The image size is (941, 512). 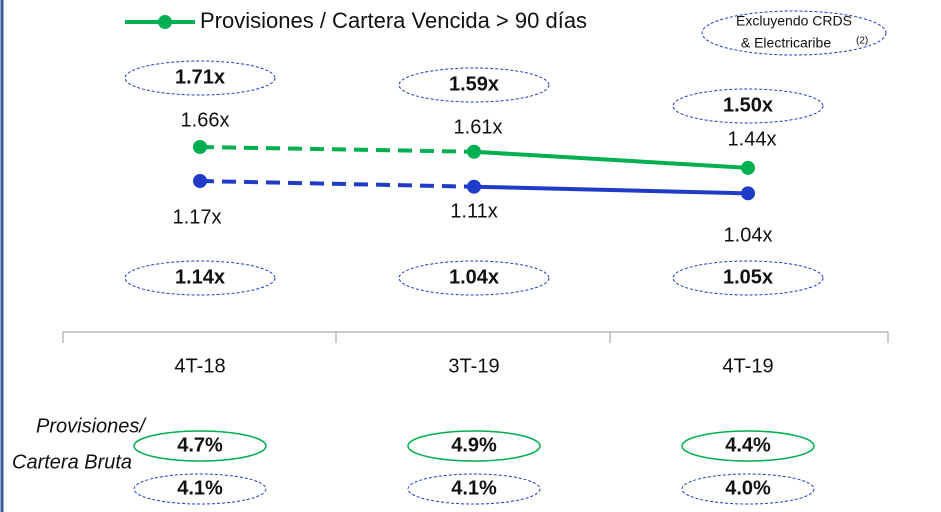 What do you see at coordinates (748, 235) in the screenshot?
I see `value-label: 1.04x` at bounding box center [748, 235].